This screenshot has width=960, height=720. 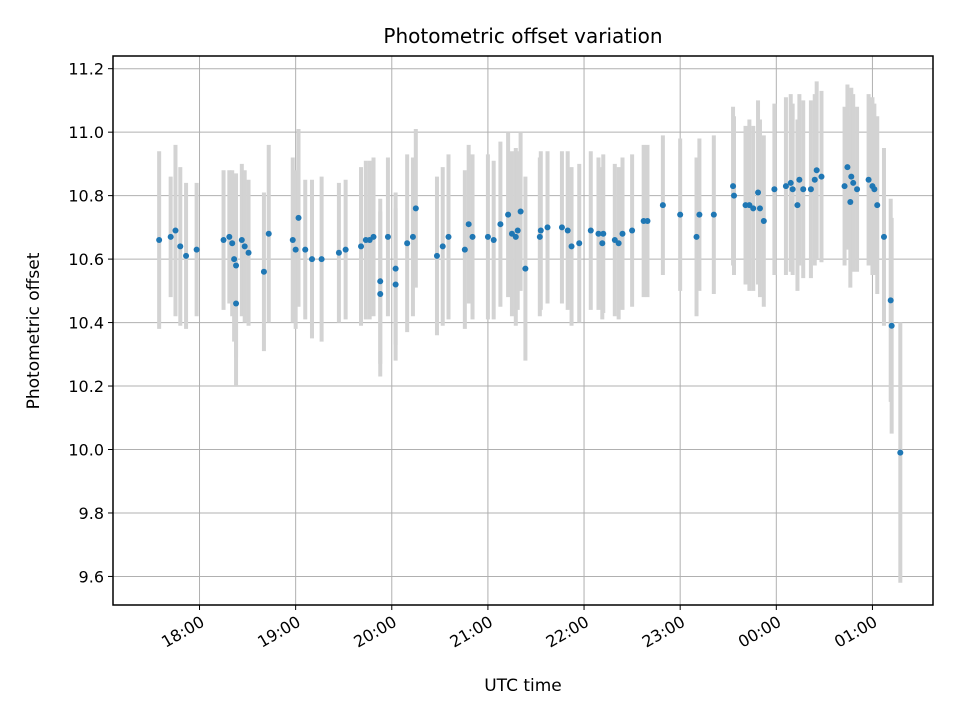 I want to click on y-tick-label: 10.6, so click(x=86, y=259).